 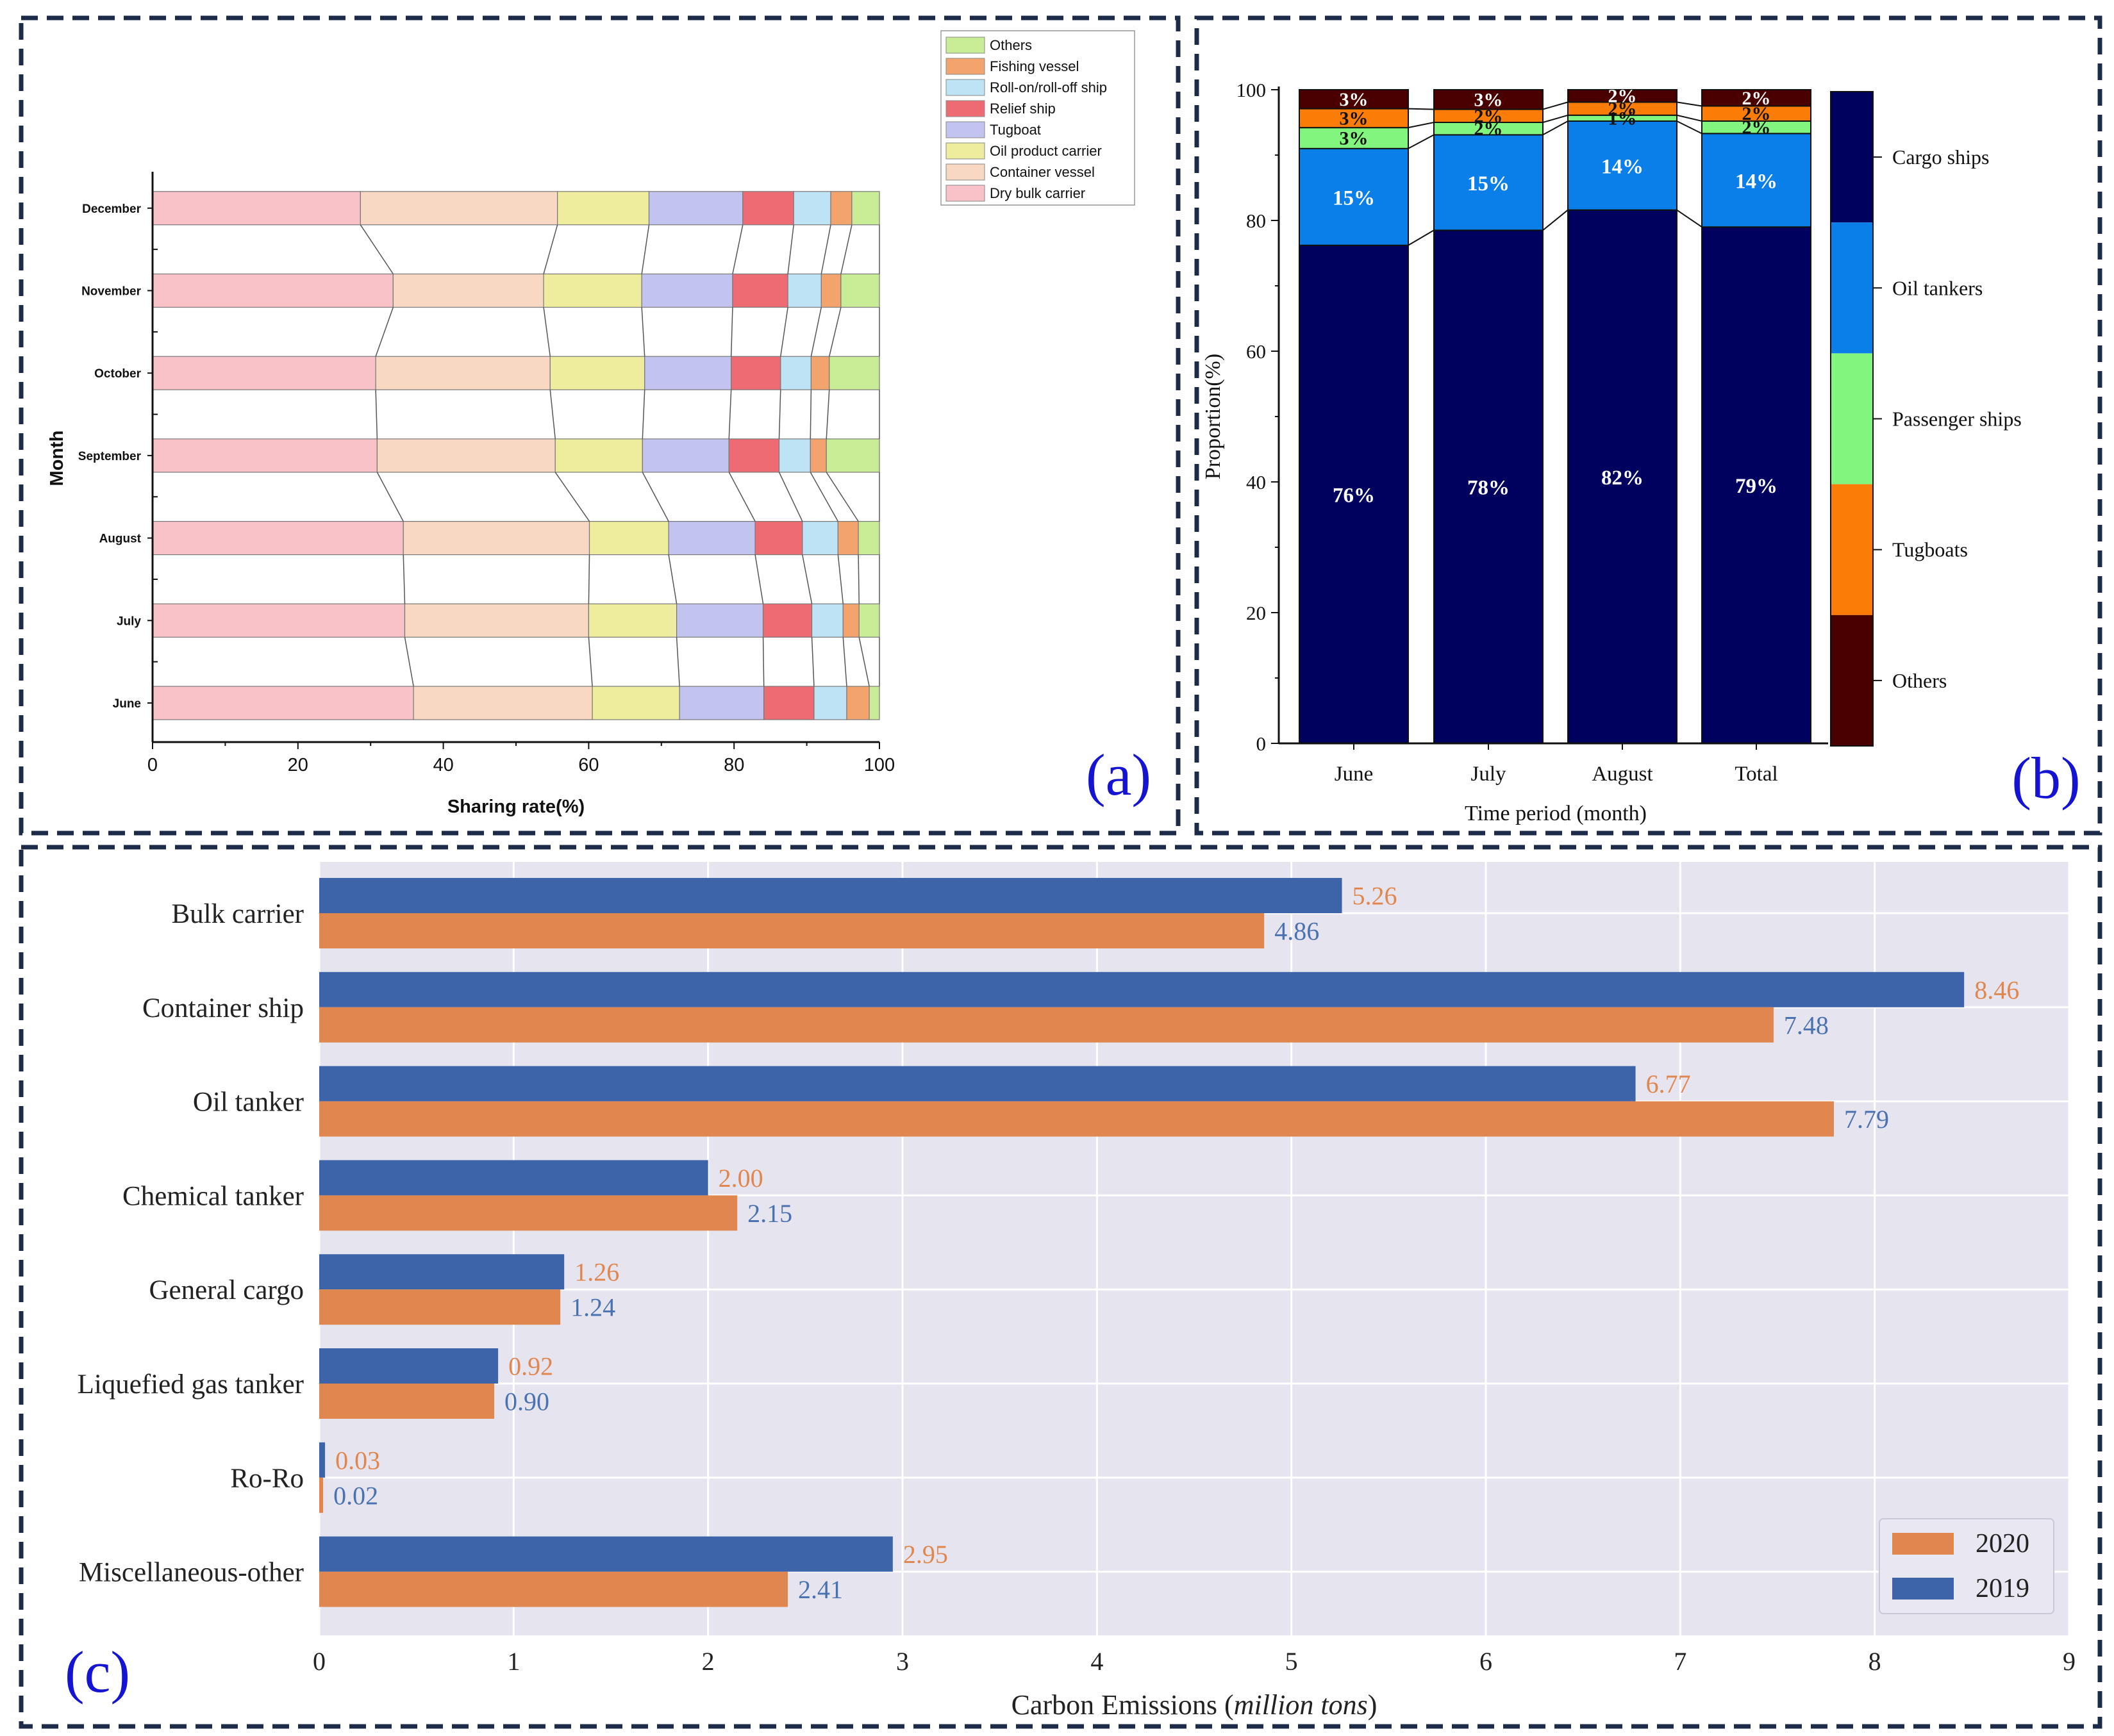 What do you see at coordinates (1042, 172) in the screenshot?
I see `legend-a-label-container-vessel: Container vessel` at bounding box center [1042, 172].